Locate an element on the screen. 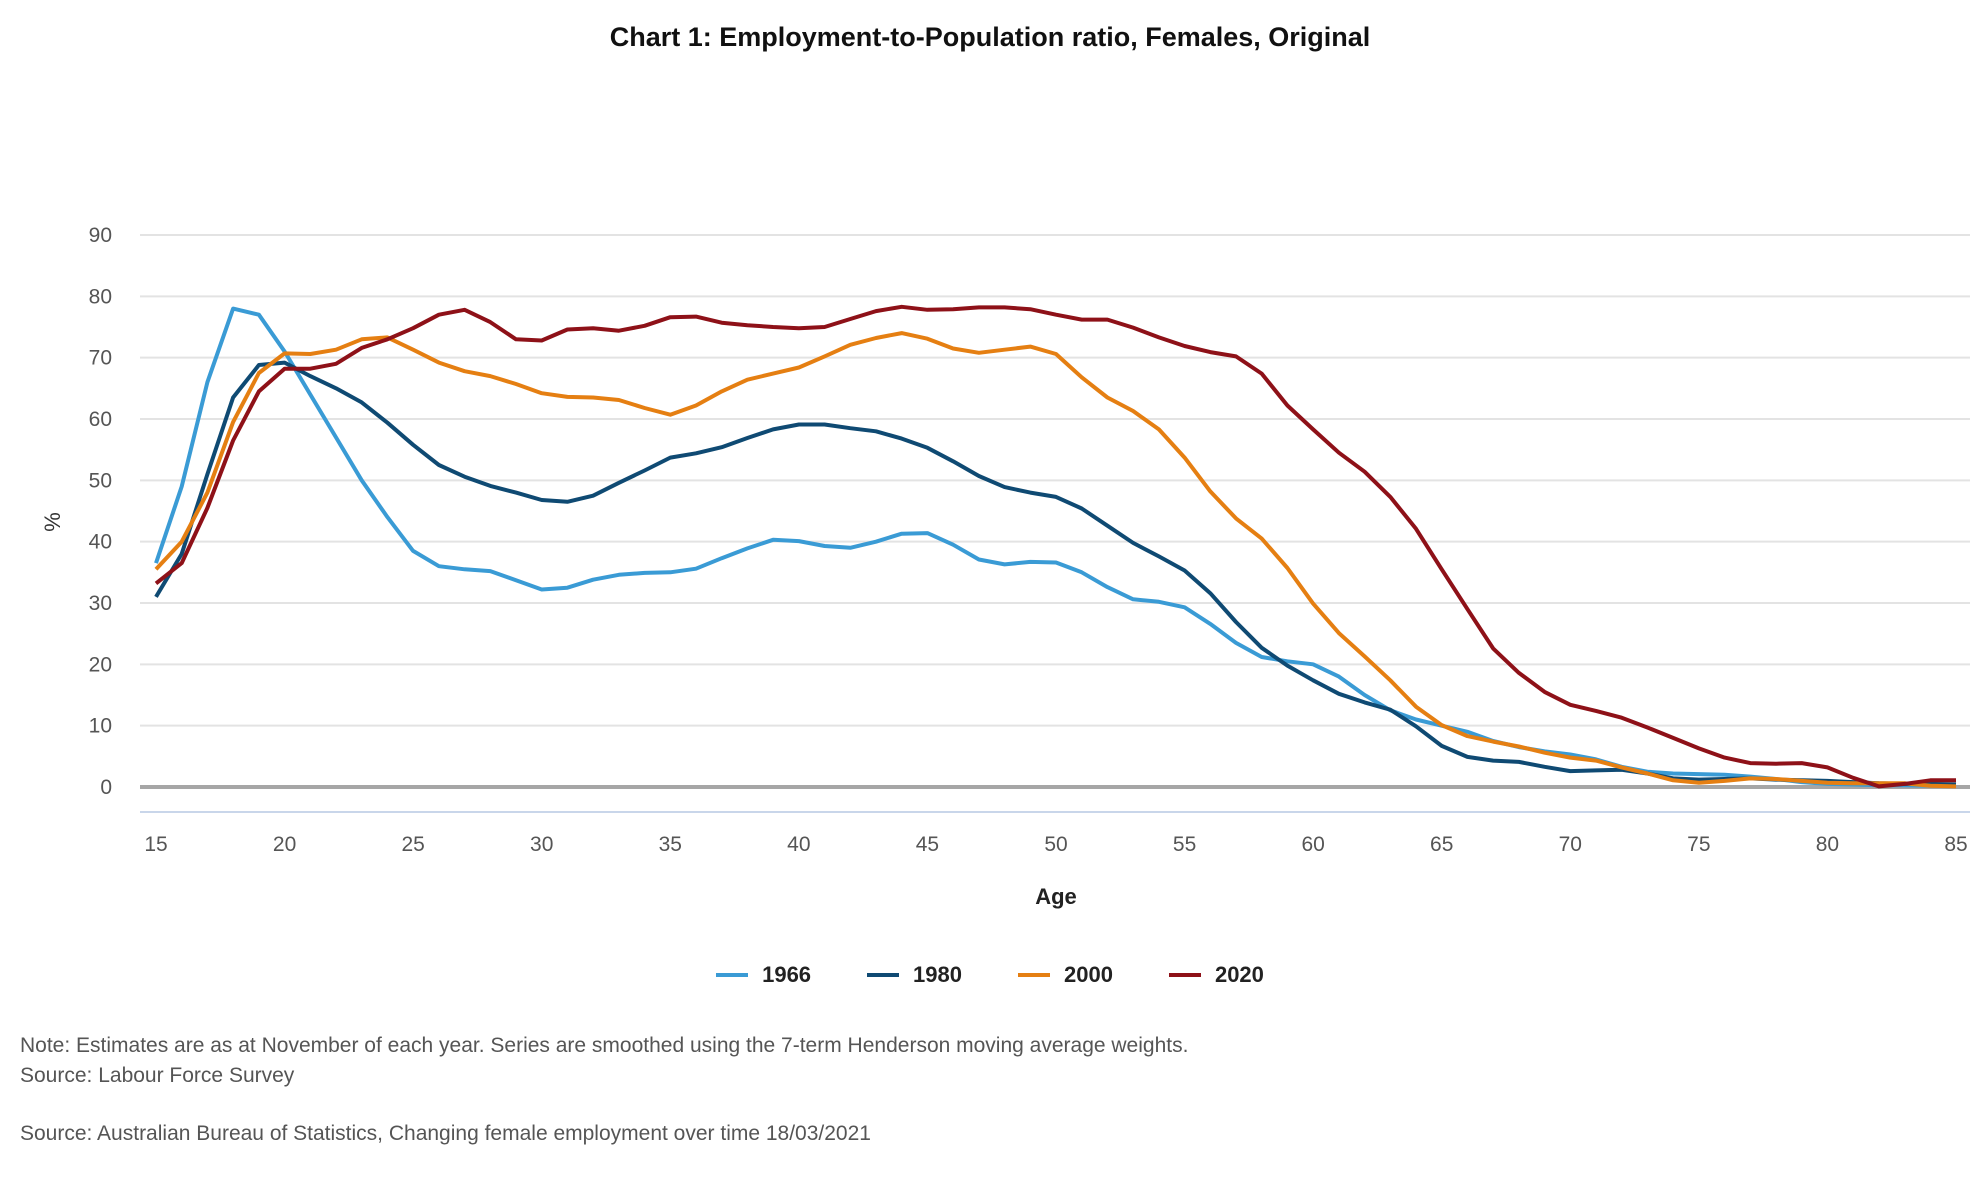  y-tick-label: 0 is located at coordinates (106, 787).